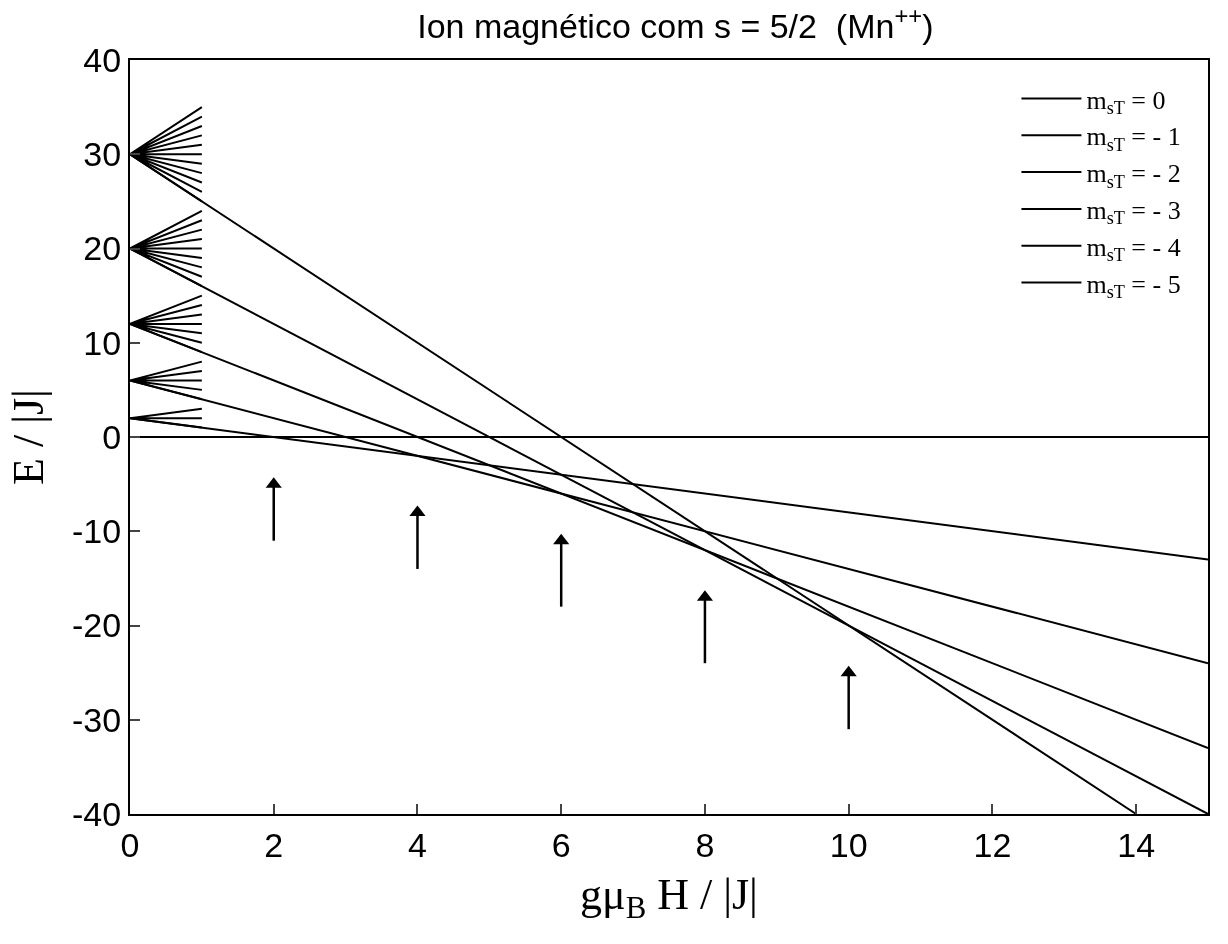 This screenshot has width=1228, height=944. Describe the element at coordinates (1133, 249) in the screenshot. I see `legend-label: m$_{sT}$ = - 4` at that location.